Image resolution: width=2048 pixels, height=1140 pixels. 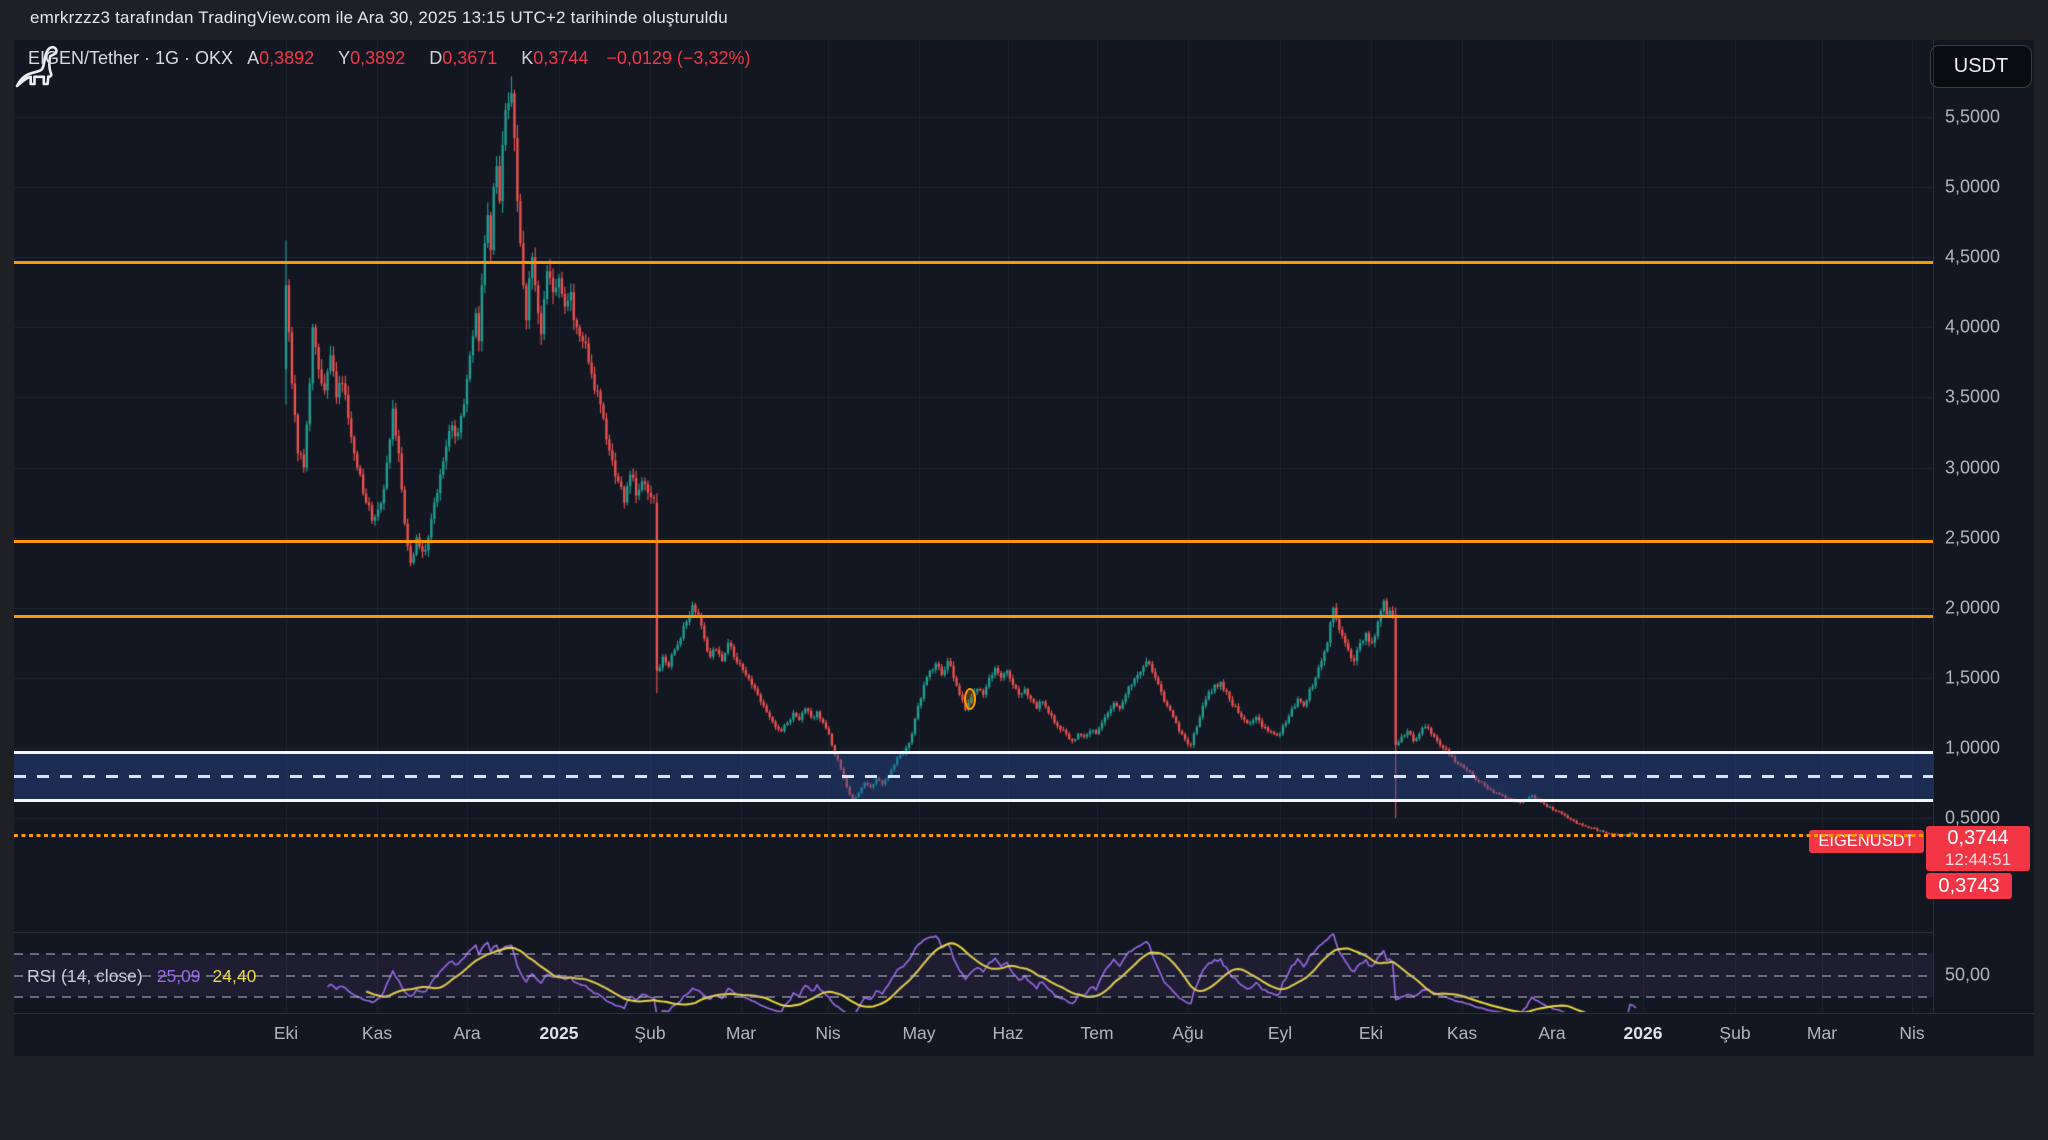 What do you see at coordinates (39, 66) in the screenshot?
I see `dino-sticker-icon` at bounding box center [39, 66].